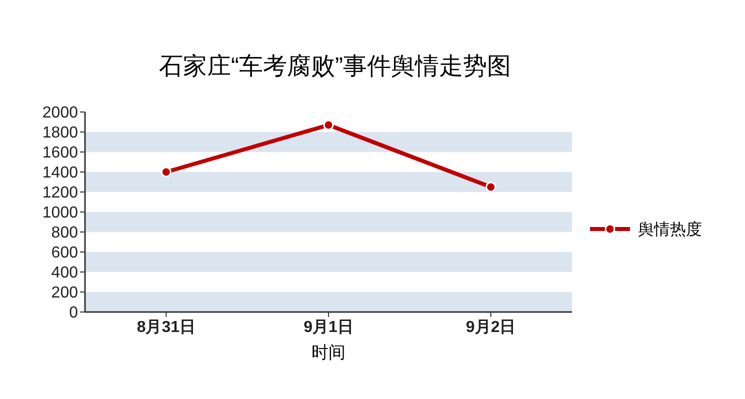  I want to click on y-tick-label: 200, so click(64, 293).